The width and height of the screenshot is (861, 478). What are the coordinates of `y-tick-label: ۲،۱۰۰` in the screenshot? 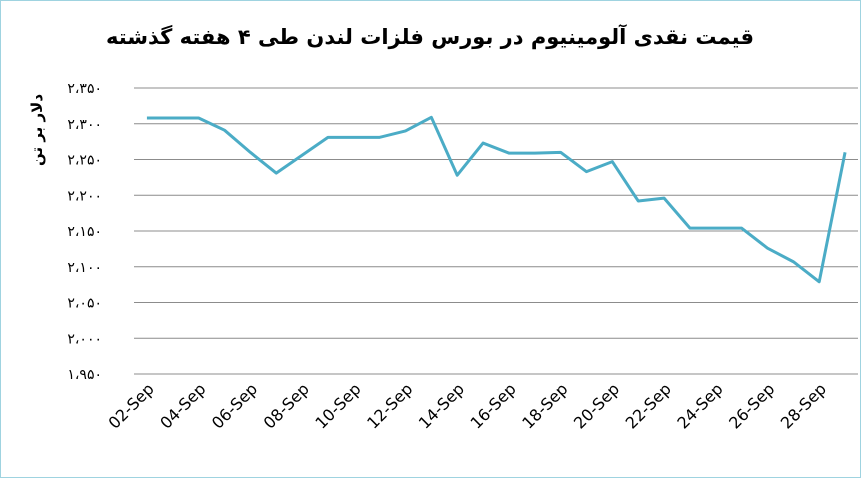 It's located at (84, 268).